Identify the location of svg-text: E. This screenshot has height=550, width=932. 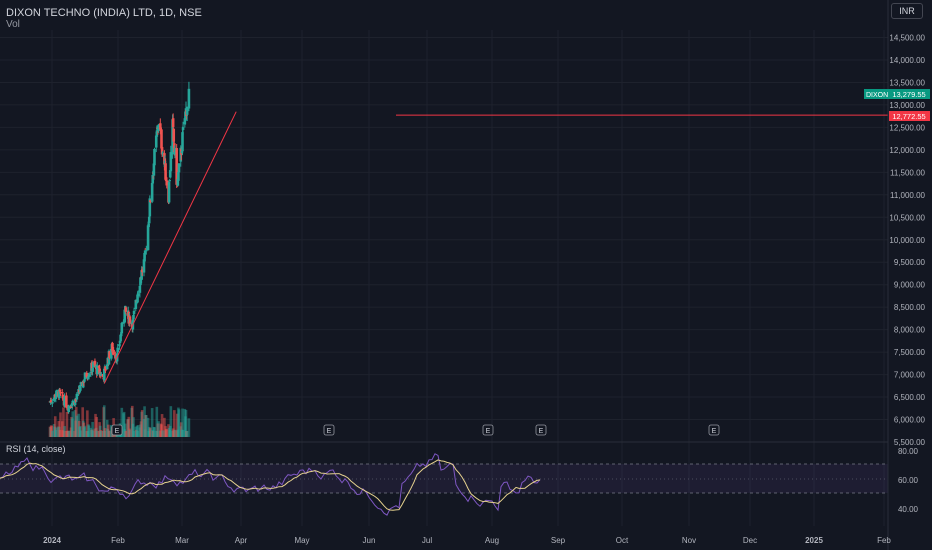
(117, 431).